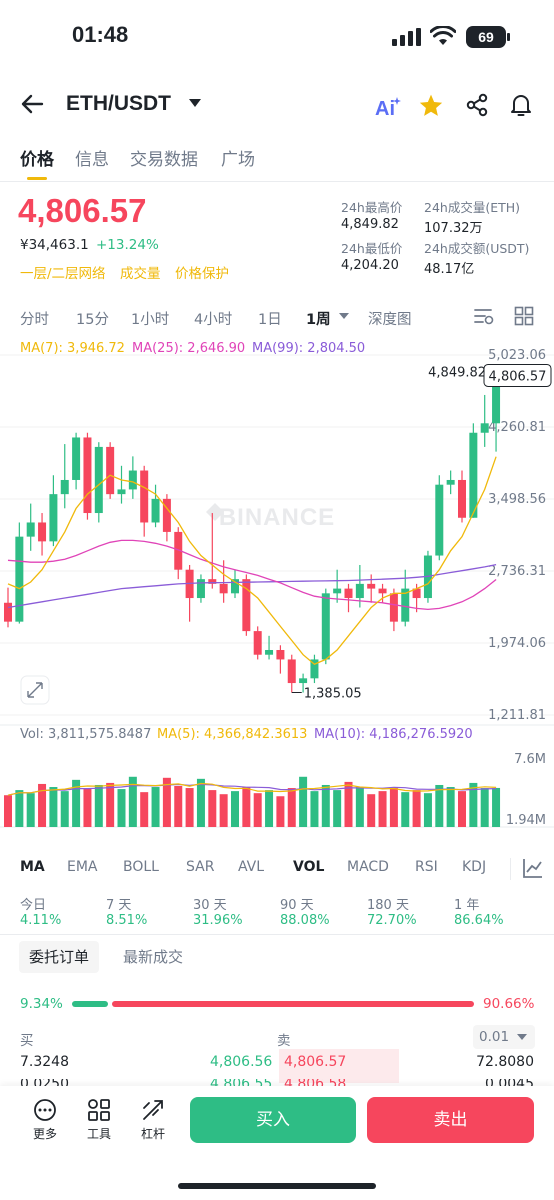  I want to click on sell-button: 卖出, so click(450, 1120).